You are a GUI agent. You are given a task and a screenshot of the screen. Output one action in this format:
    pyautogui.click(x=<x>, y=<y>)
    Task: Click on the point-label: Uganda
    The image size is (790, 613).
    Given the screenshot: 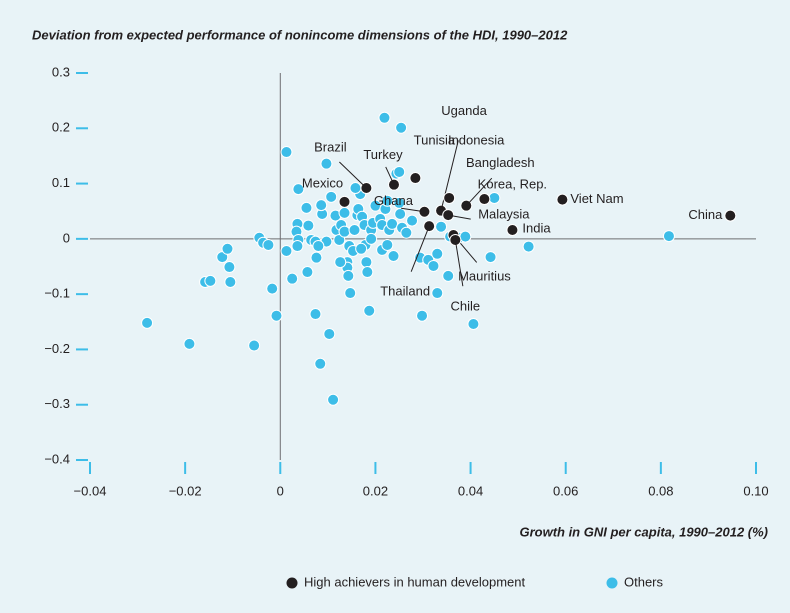 What is the action you would take?
    pyautogui.click(x=464, y=110)
    